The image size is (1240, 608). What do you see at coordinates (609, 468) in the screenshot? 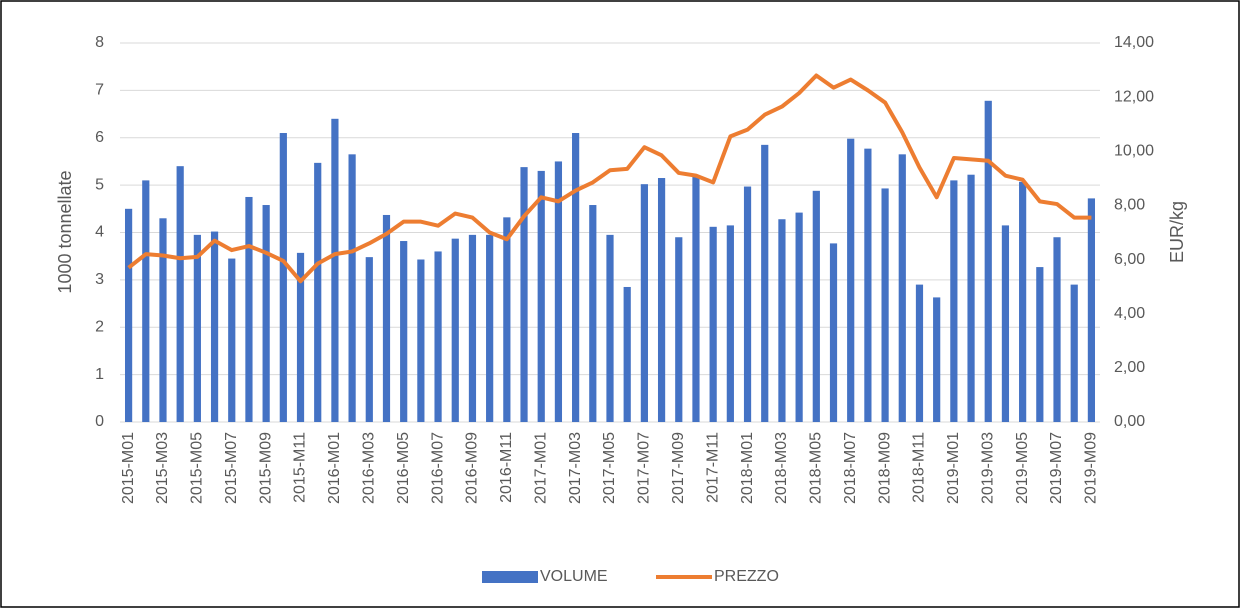
I see `x-tick-label: 2017-M05` at bounding box center [609, 468].